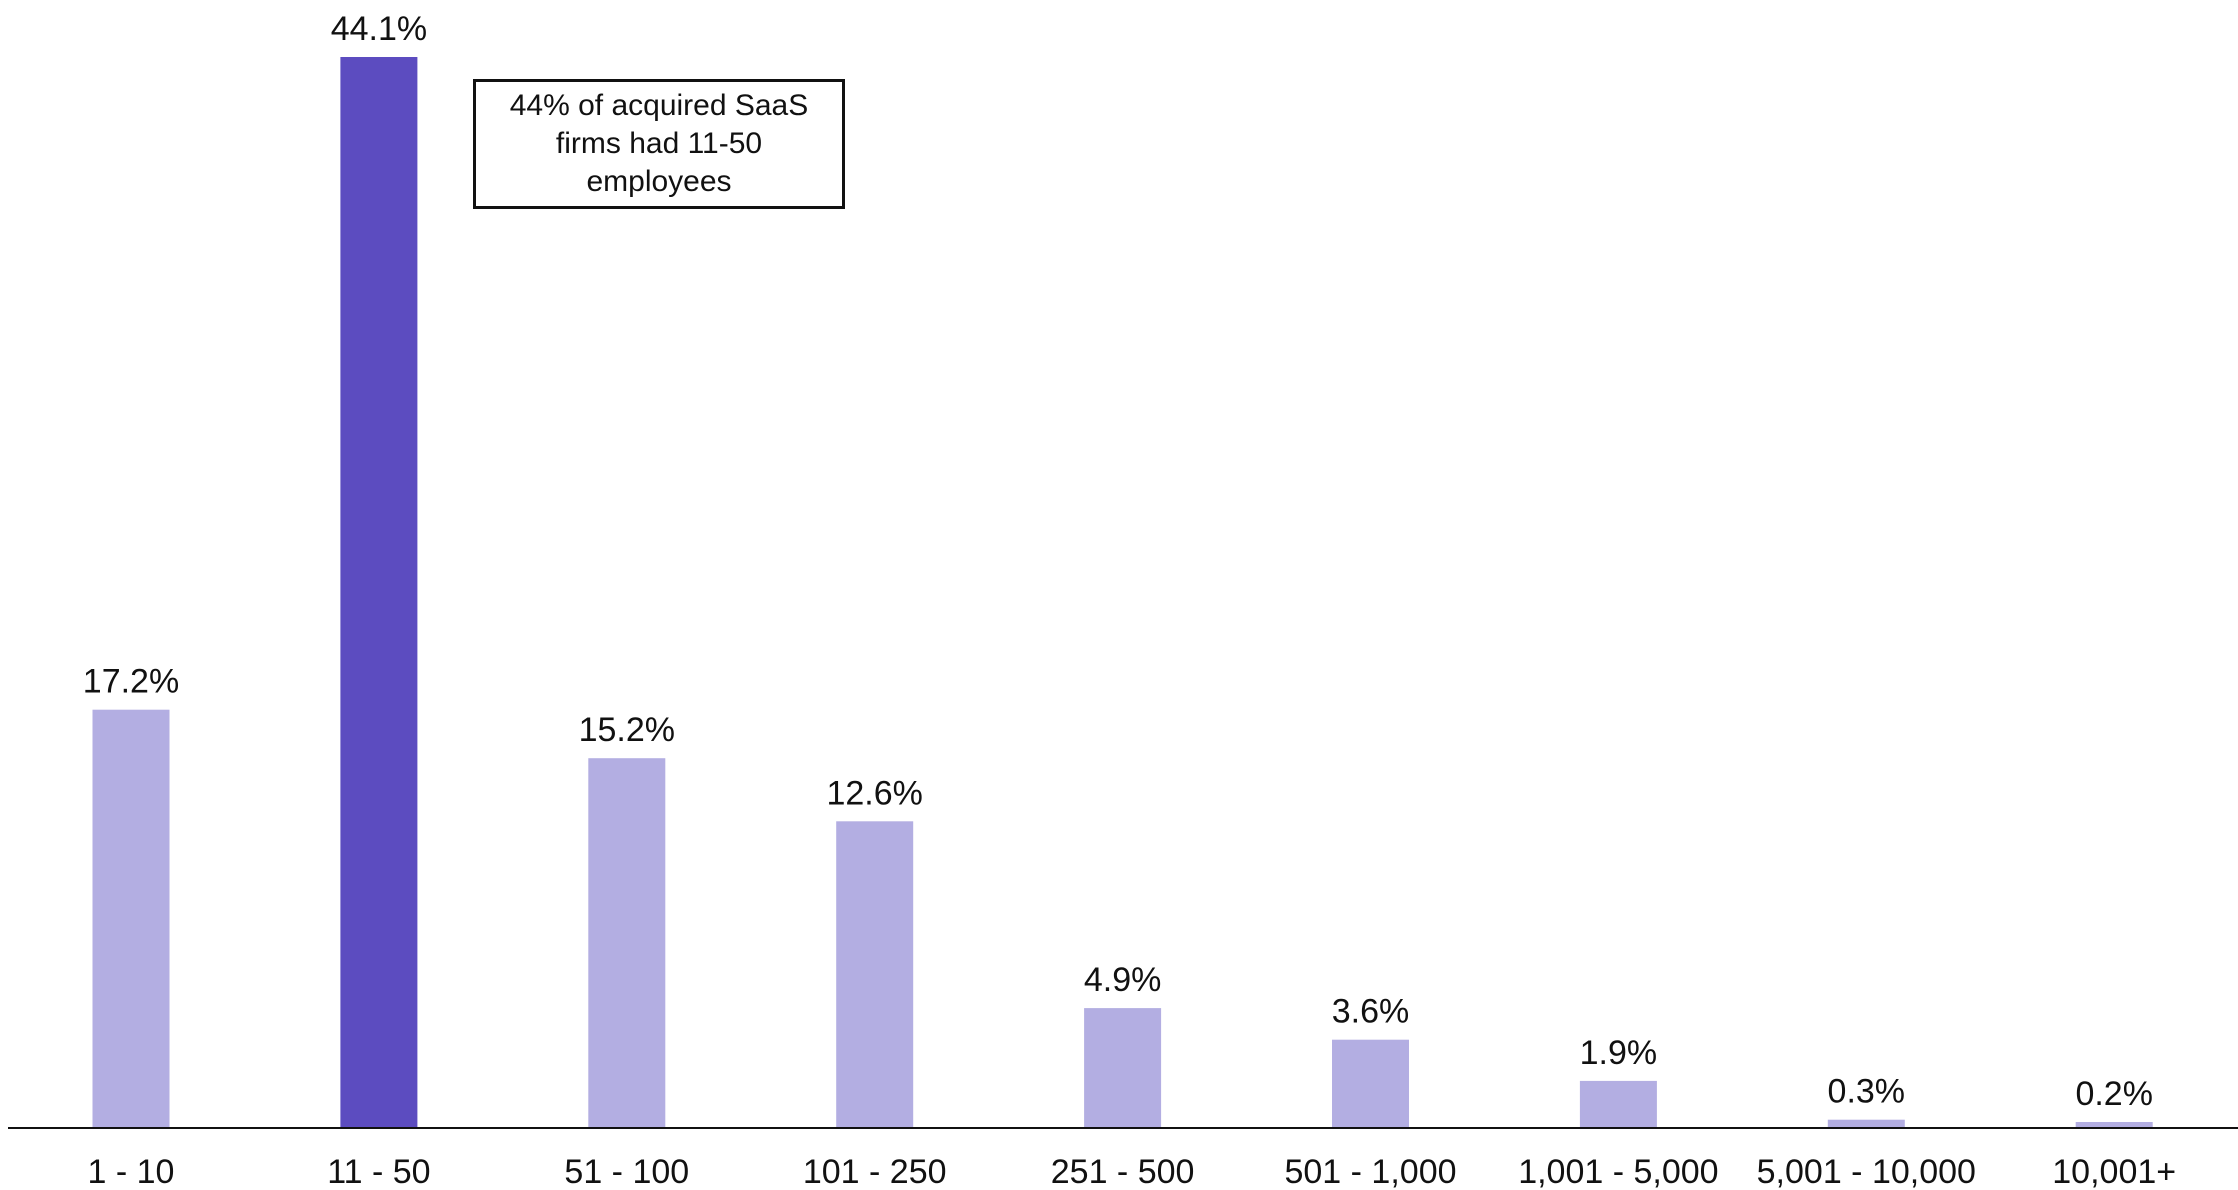  What do you see at coordinates (1619, 1053) in the screenshot?
I see `value-label-6: 1.9%` at bounding box center [1619, 1053].